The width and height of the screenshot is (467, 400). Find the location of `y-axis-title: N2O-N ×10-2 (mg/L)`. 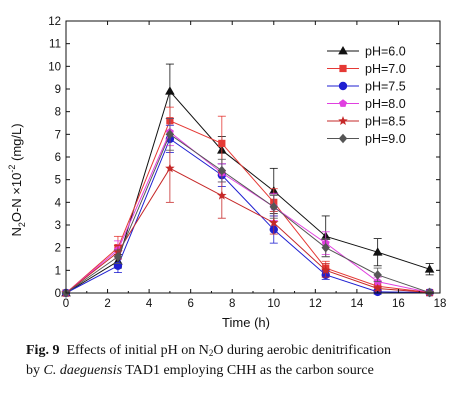

y-axis-title: N2O-N ×10-2 (mg/L) is located at coordinates (17, 179).